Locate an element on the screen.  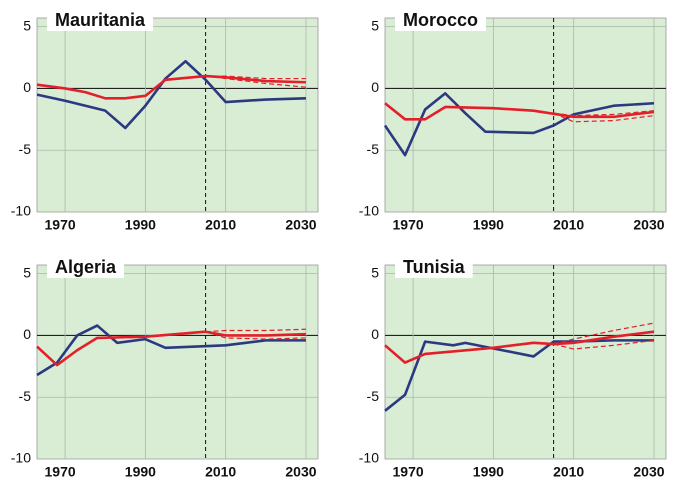
panel-title: Tunisia is located at coordinates (434, 267).